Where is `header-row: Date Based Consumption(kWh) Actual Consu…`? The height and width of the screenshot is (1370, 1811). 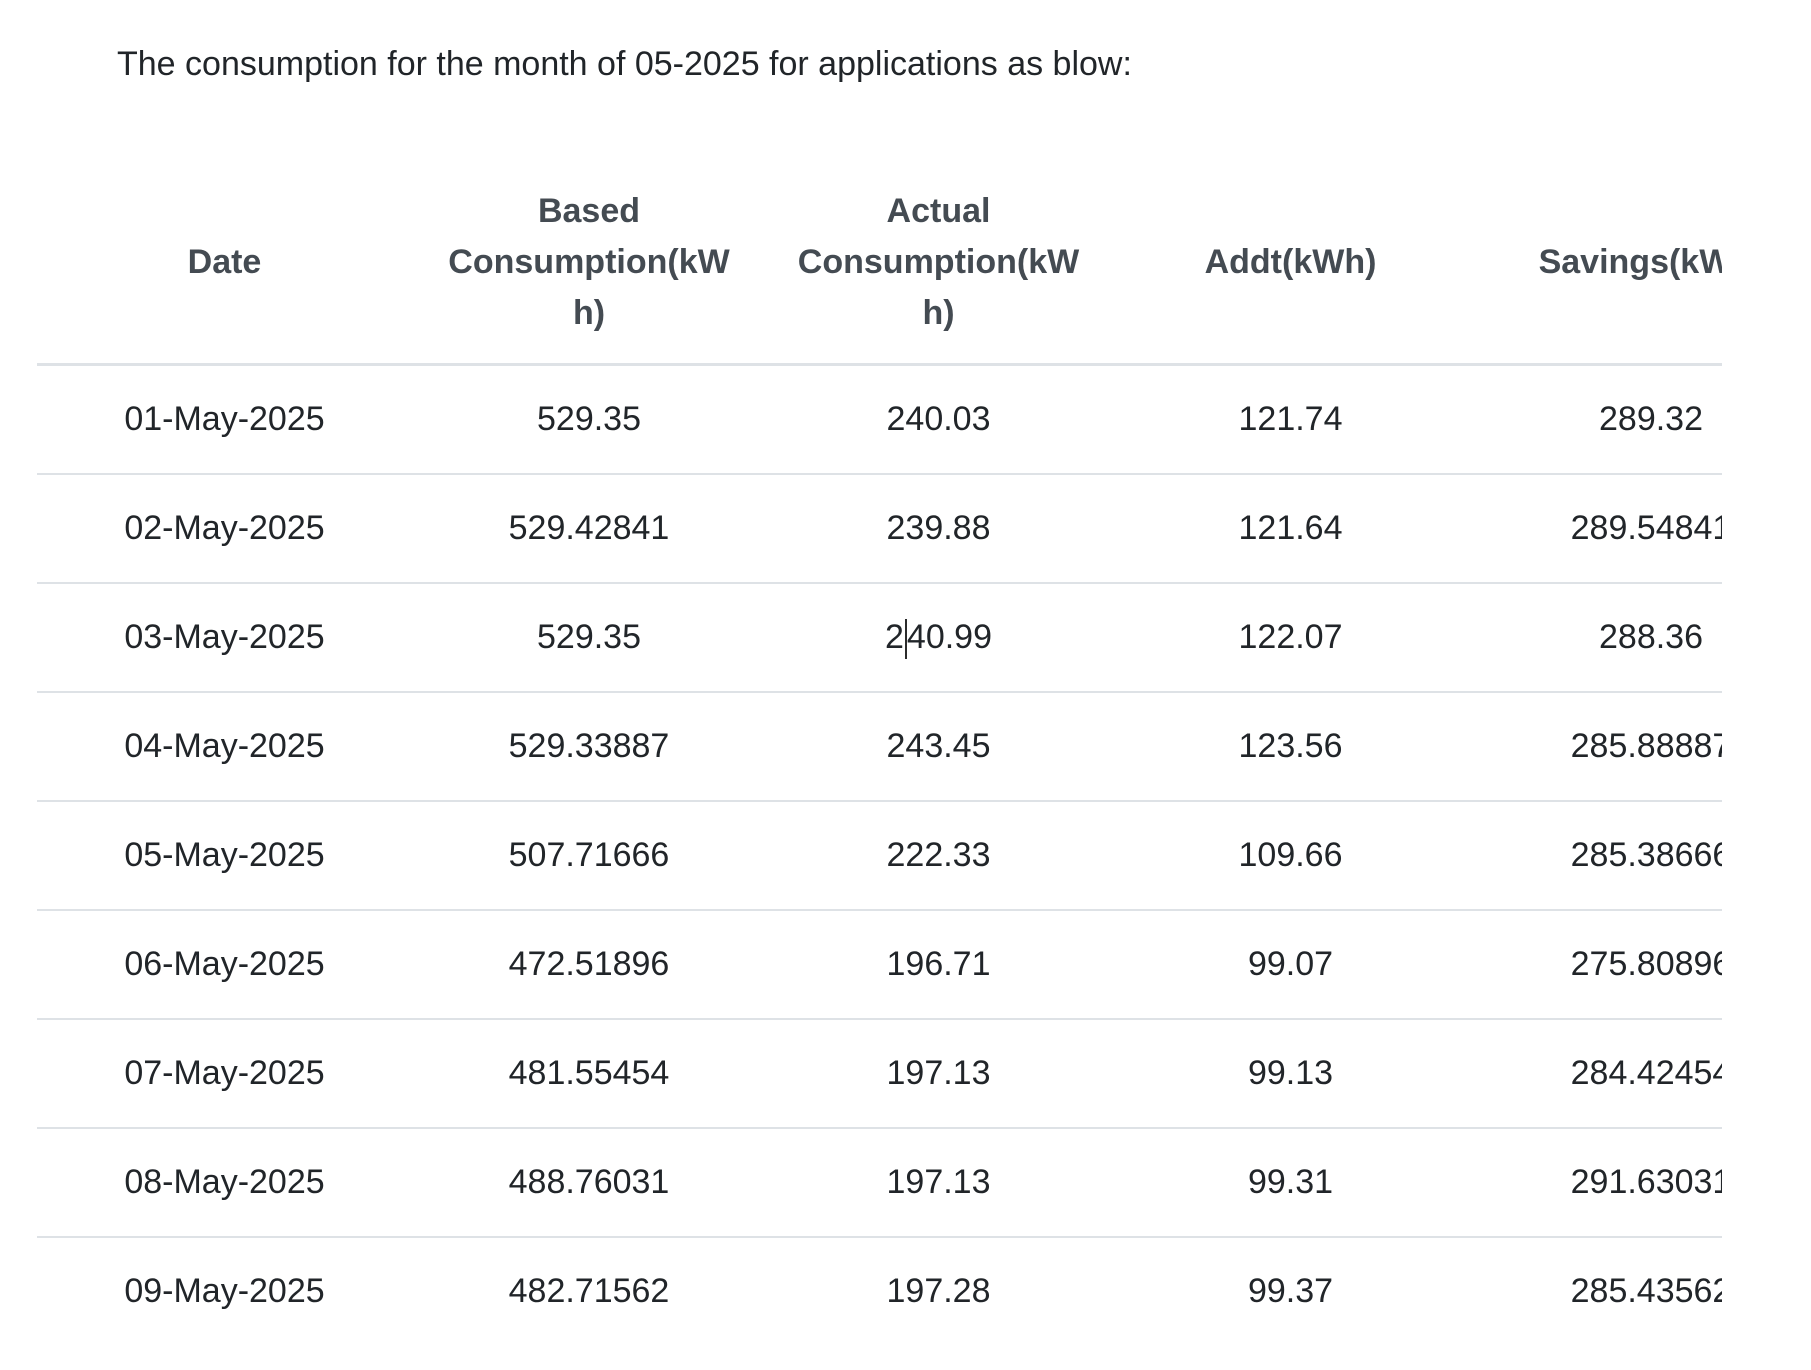 header-row: Date Based Consumption(kWh) Actual Consu… is located at coordinates (879, 264).